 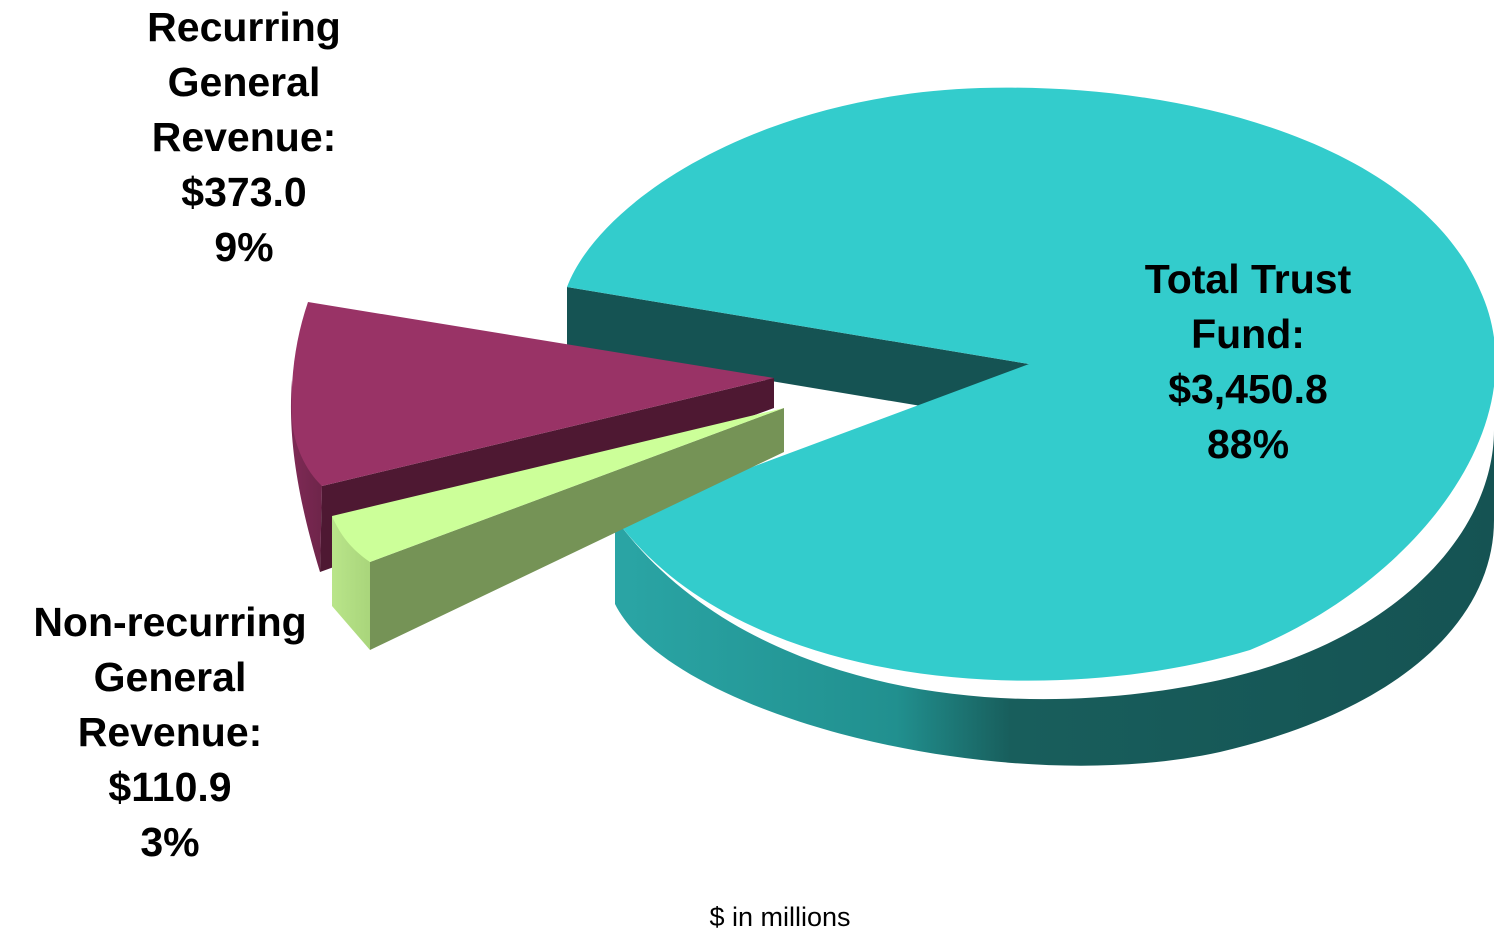 What do you see at coordinates (532, 394) in the screenshot?
I see `slice-recurring-general-revenue-top` at bounding box center [532, 394].